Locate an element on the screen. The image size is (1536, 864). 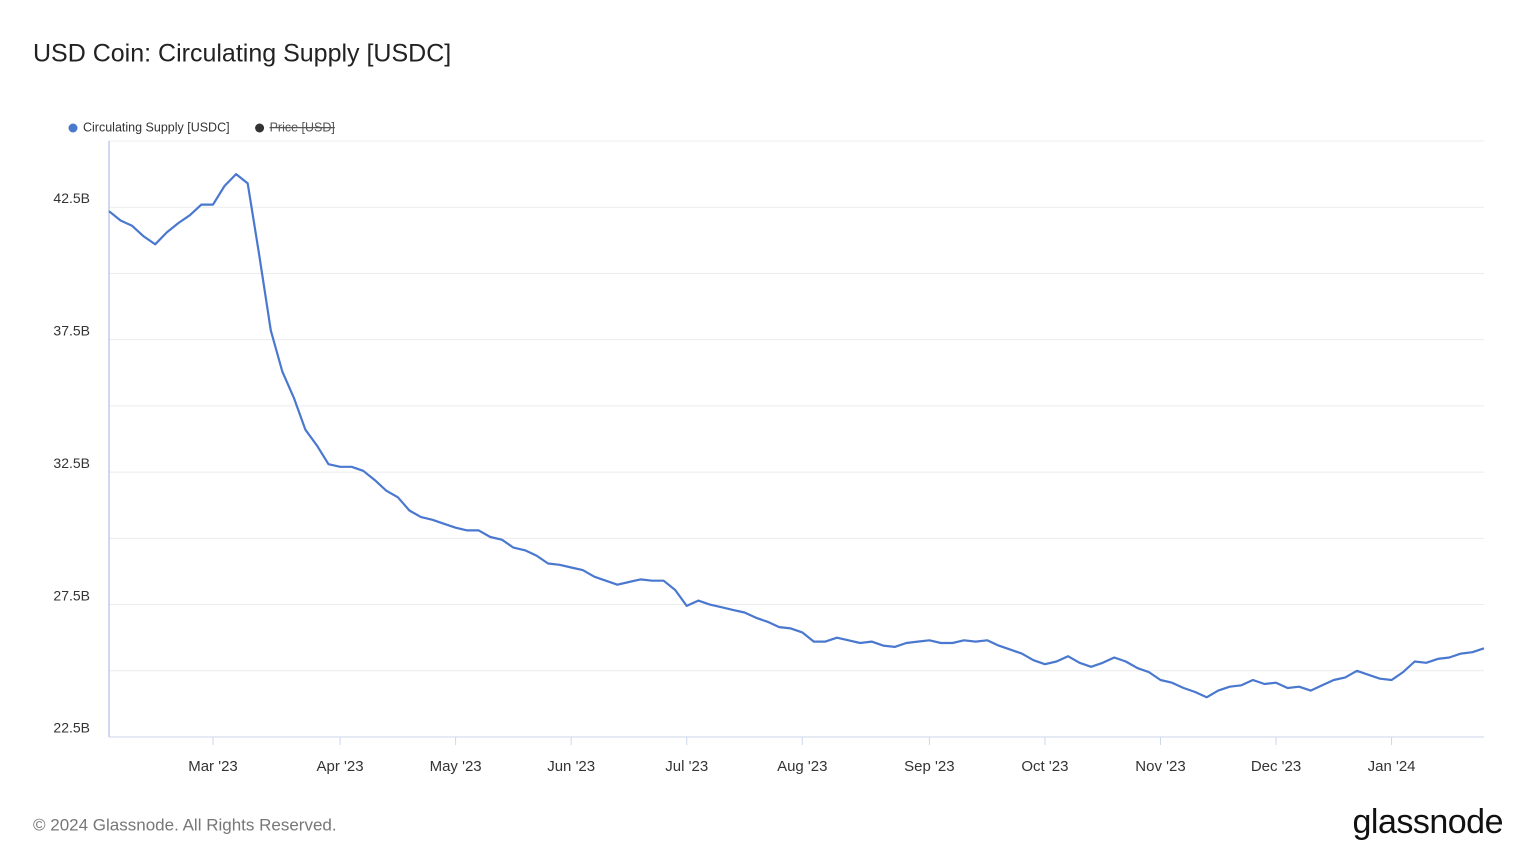
legend-label: Circulating Supply [USDC] is located at coordinates (156, 127).